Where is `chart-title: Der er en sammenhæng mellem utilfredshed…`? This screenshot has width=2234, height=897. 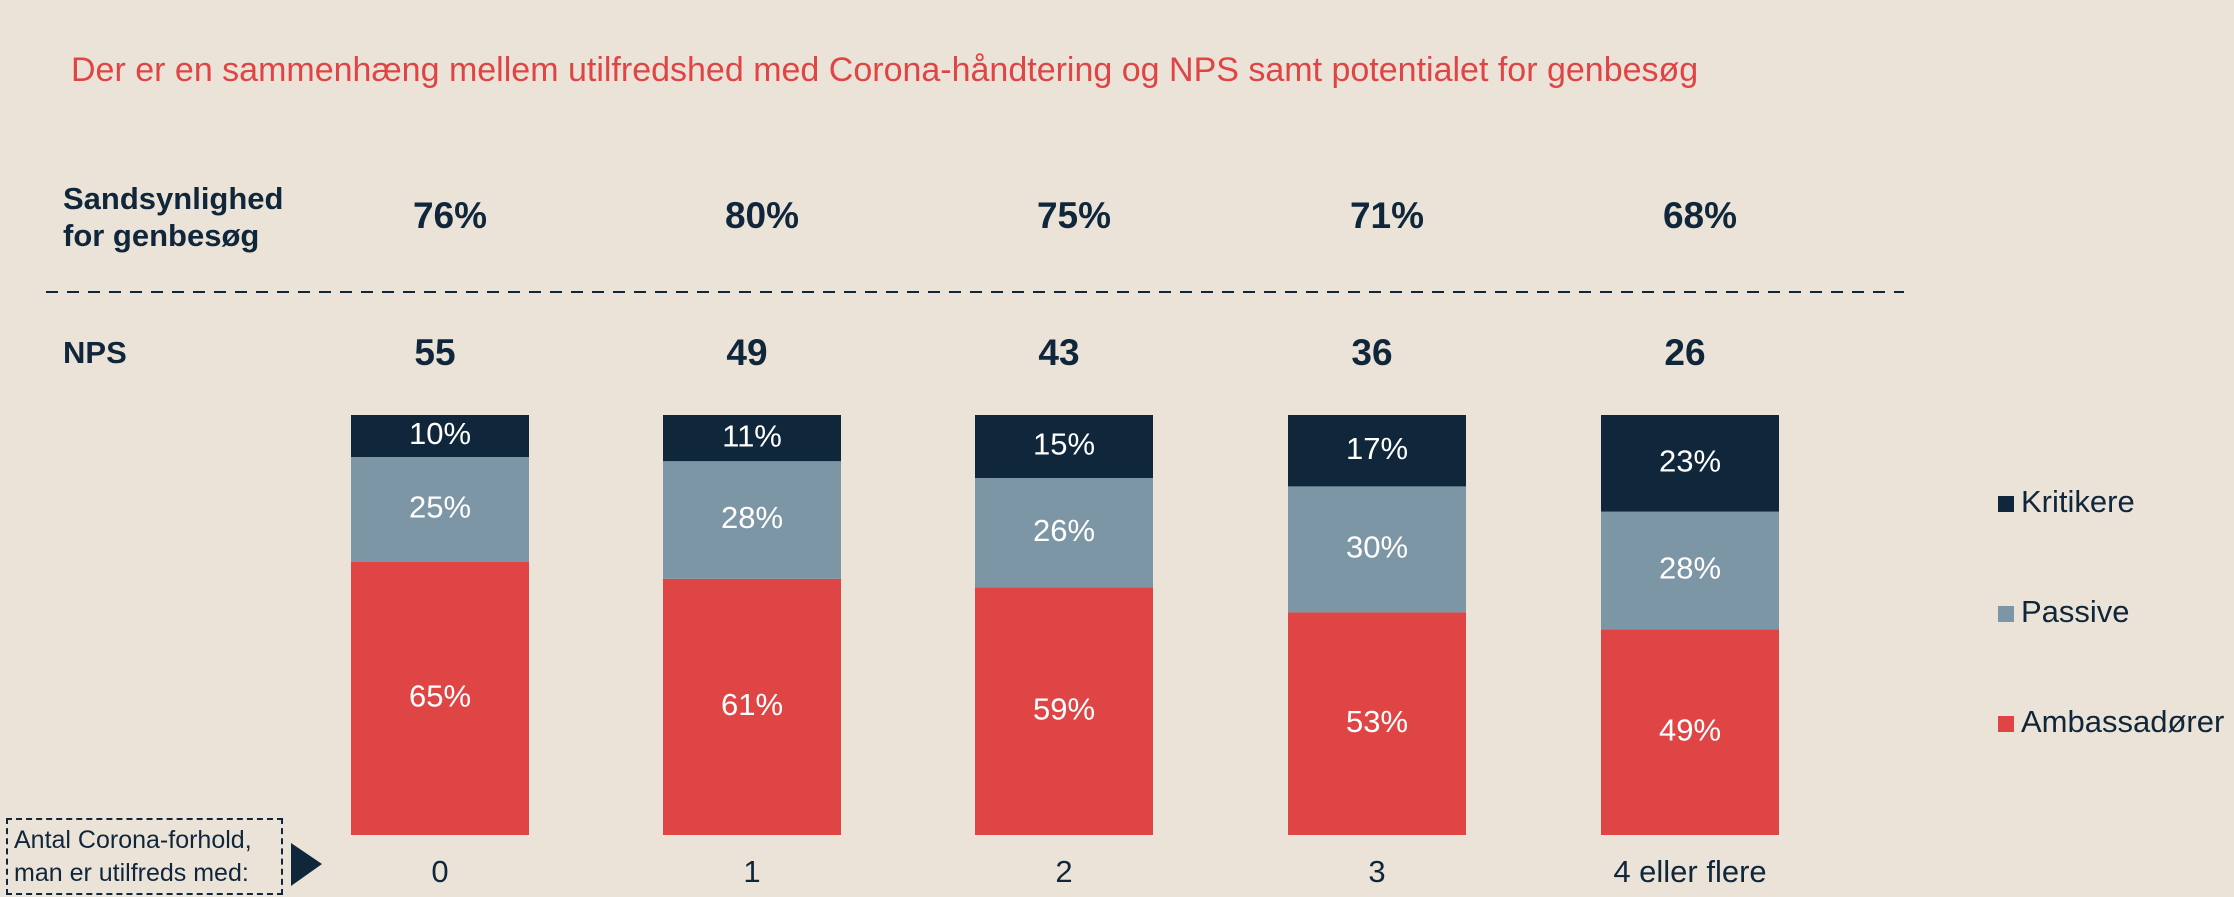
chart-title: Der er en sammenhæng mellem utilfredshed… is located at coordinates (884, 70).